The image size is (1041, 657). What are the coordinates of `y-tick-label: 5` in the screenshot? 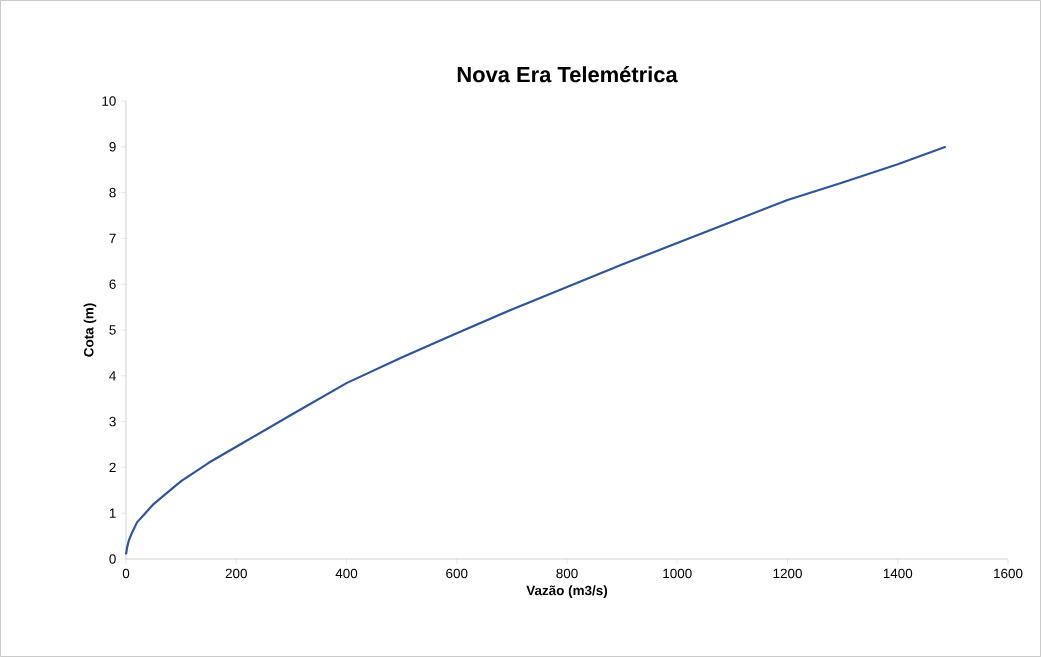 It's located at (112, 330).